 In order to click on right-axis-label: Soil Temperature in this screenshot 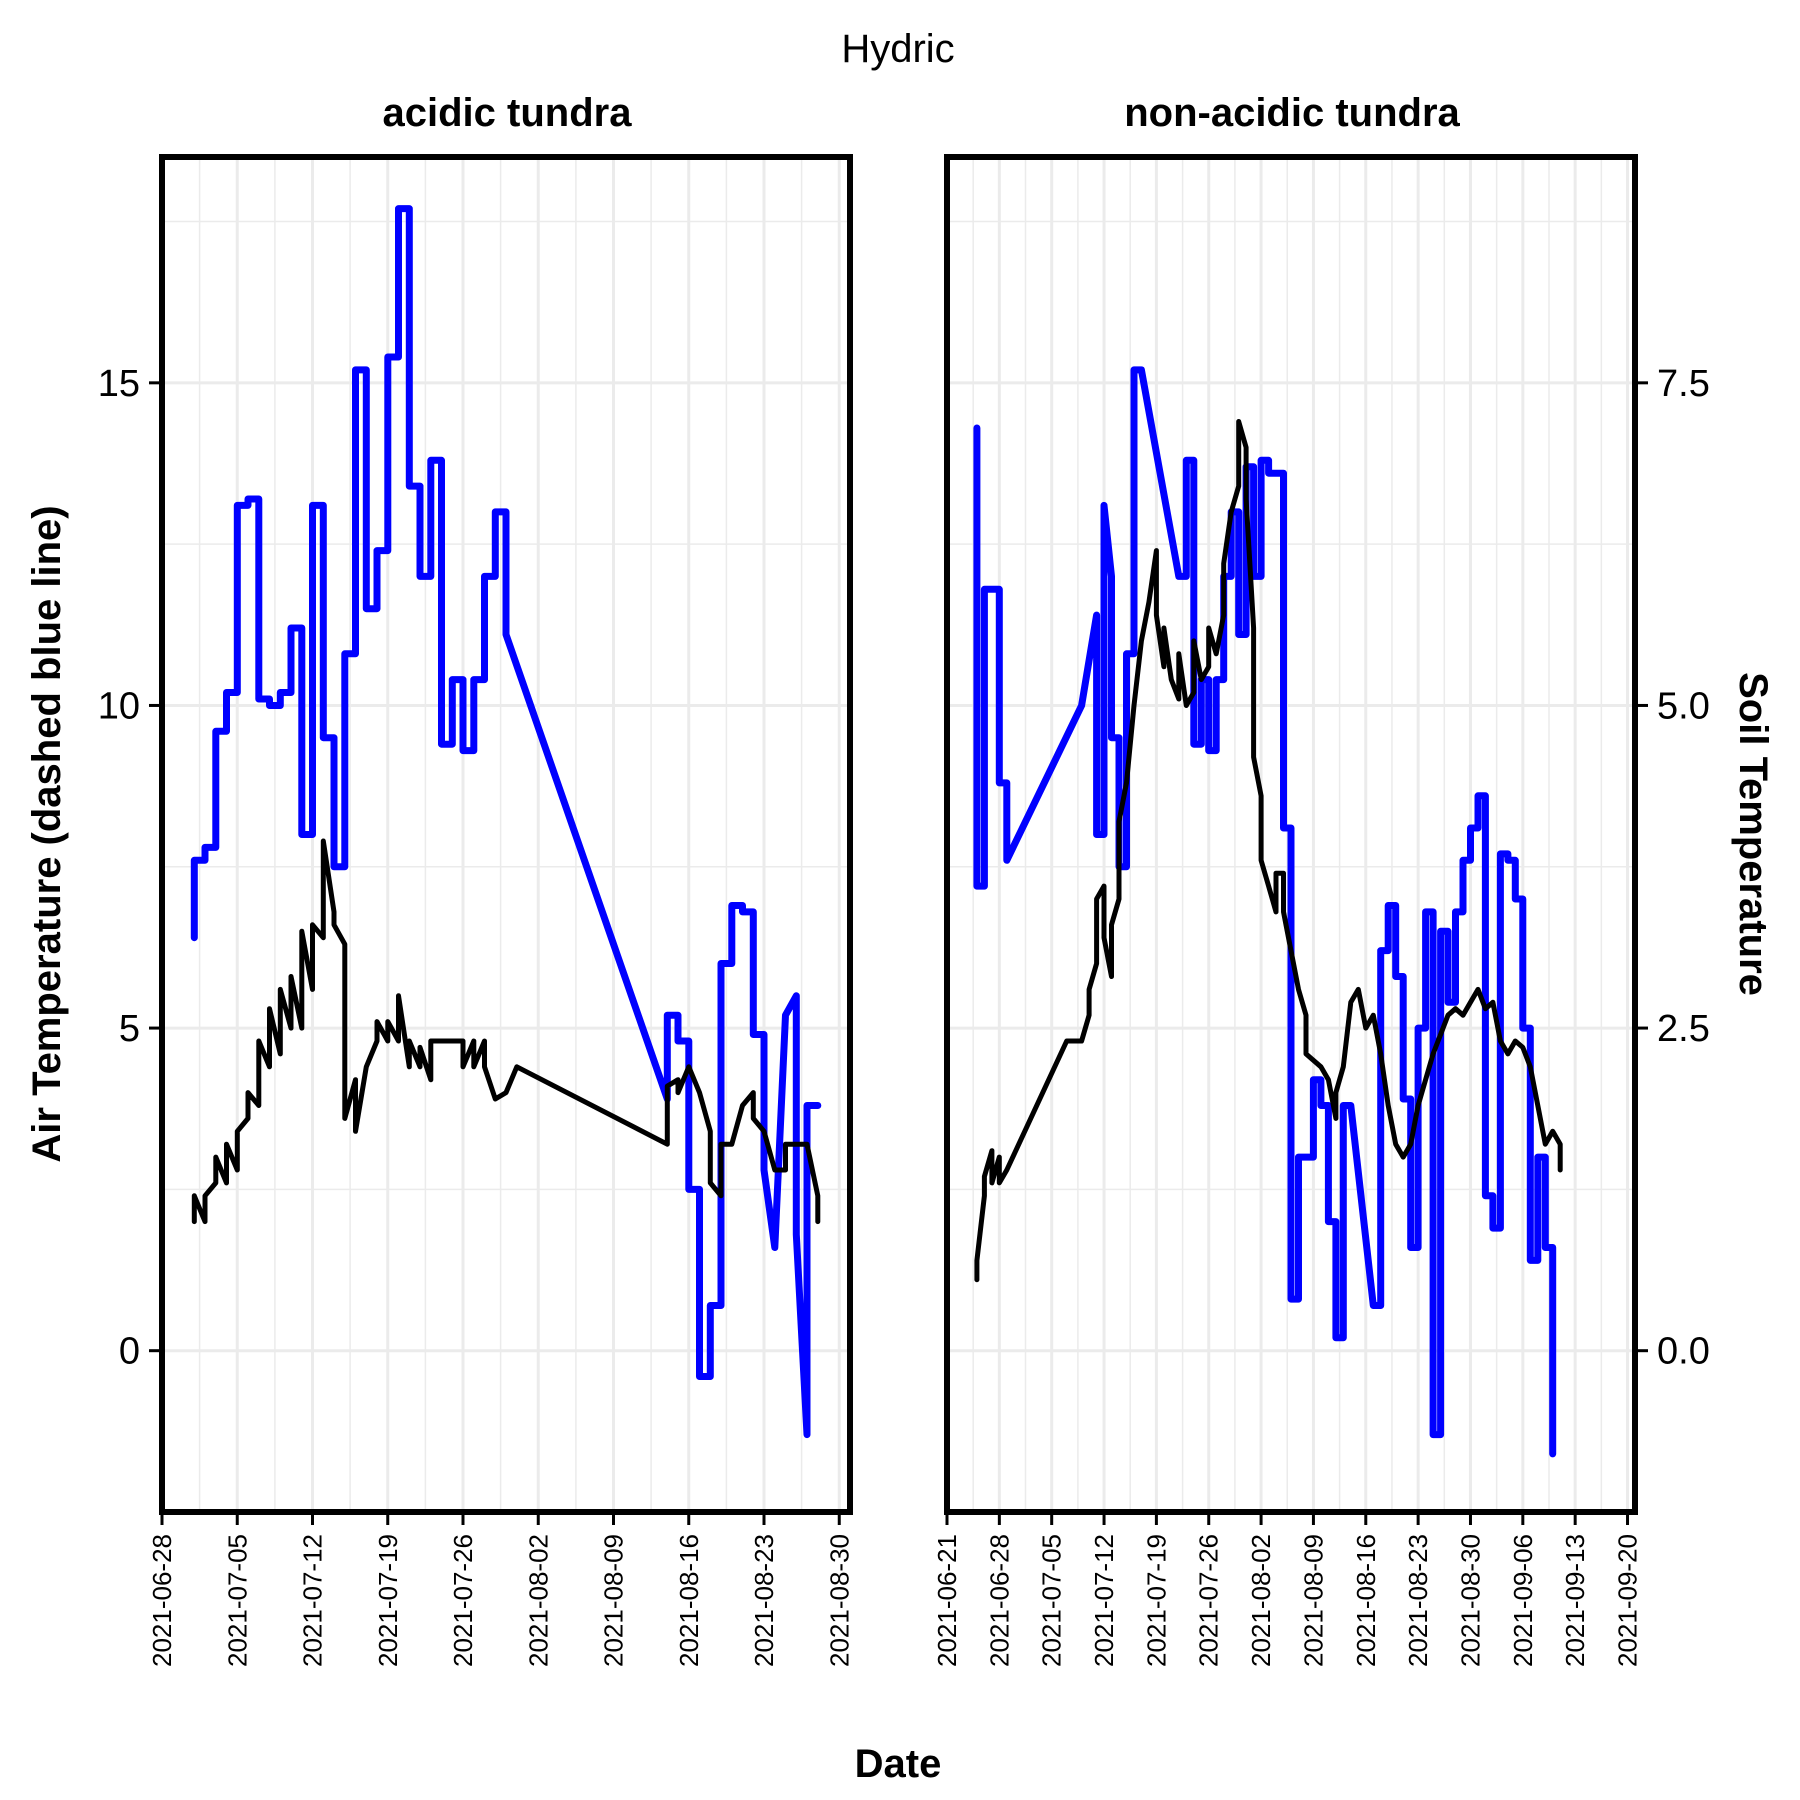, I will do `click(1753, 834)`.